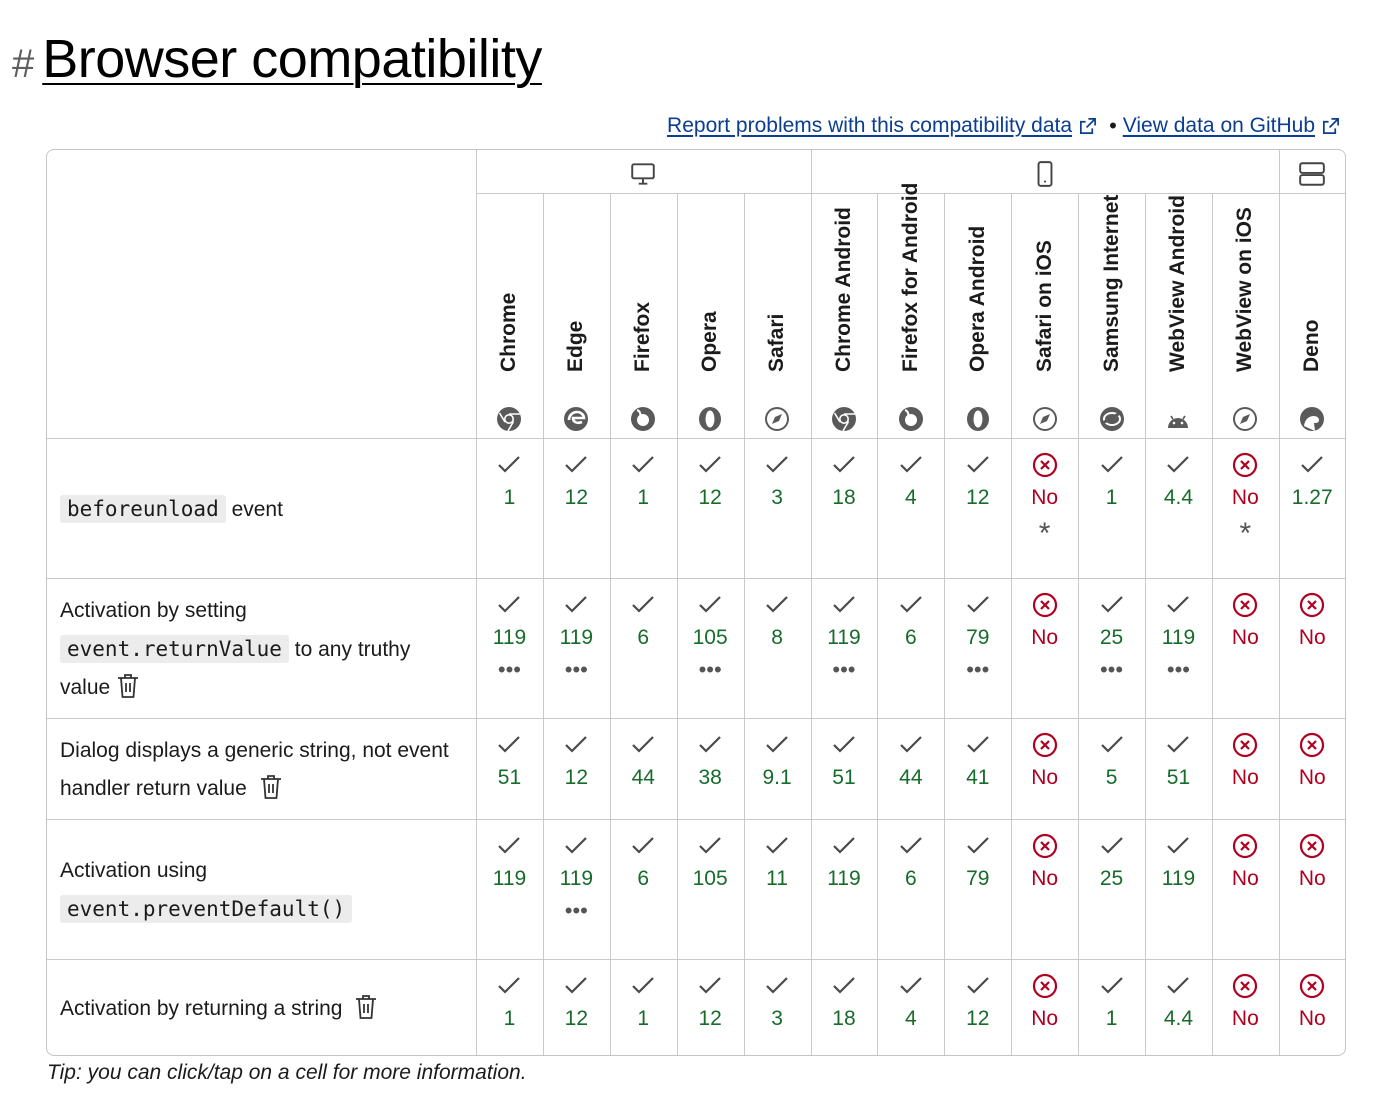  What do you see at coordinates (977, 636) in the screenshot?
I see `support-cell: 79 •••` at bounding box center [977, 636].